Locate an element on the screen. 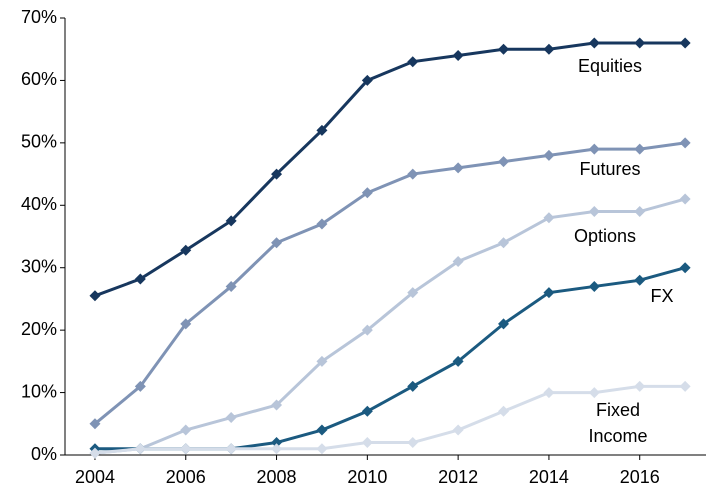  series-label: Equities is located at coordinates (610, 66).